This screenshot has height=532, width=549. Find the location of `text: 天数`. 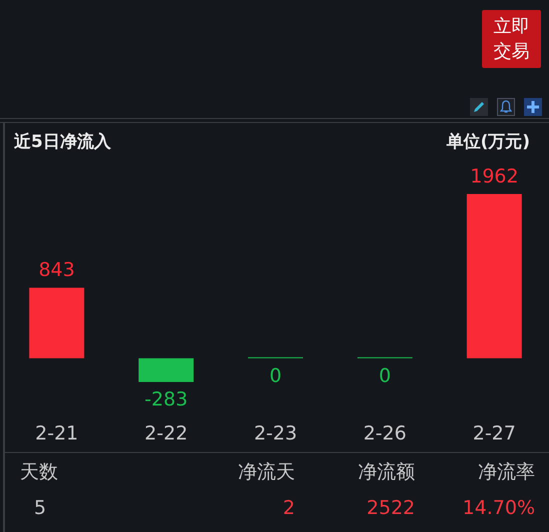

text: 天数 is located at coordinates (39, 472).